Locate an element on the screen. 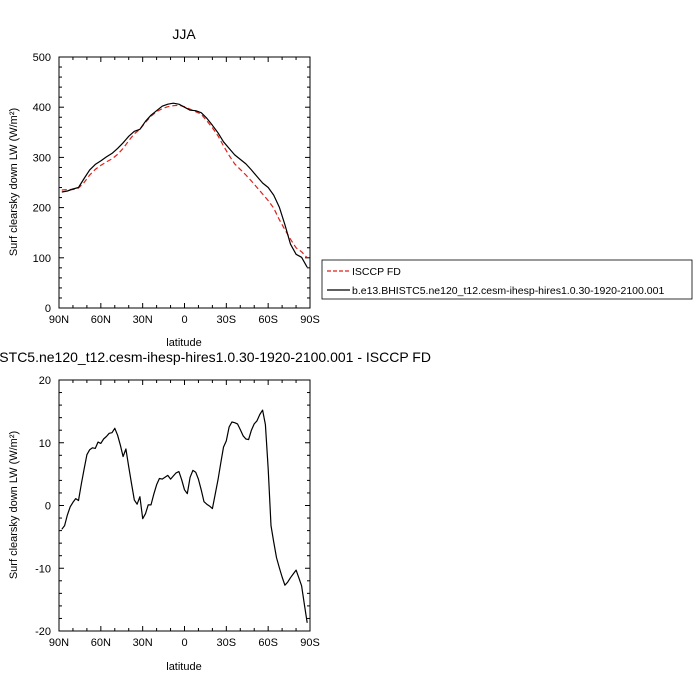 This screenshot has height=700, width=700. chart-top-y-tick-label: 300 is located at coordinates (42, 158).